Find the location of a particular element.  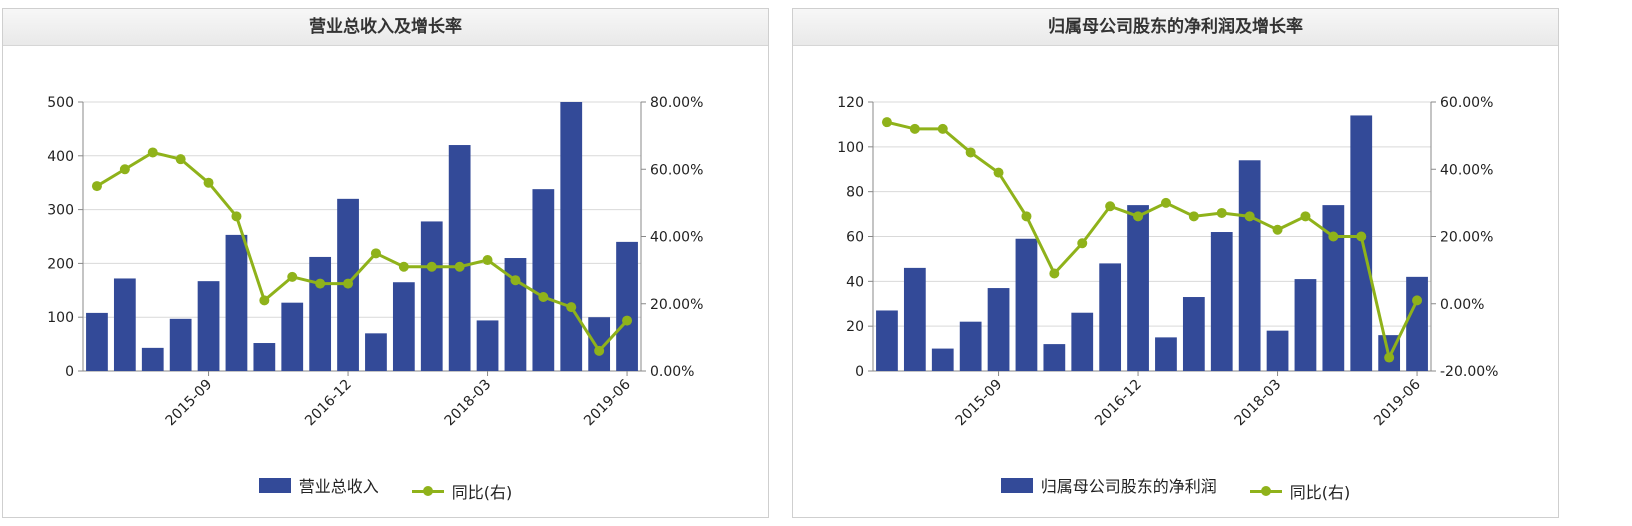

y-left-tick-label: 100 is located at coordinates (60, 318).